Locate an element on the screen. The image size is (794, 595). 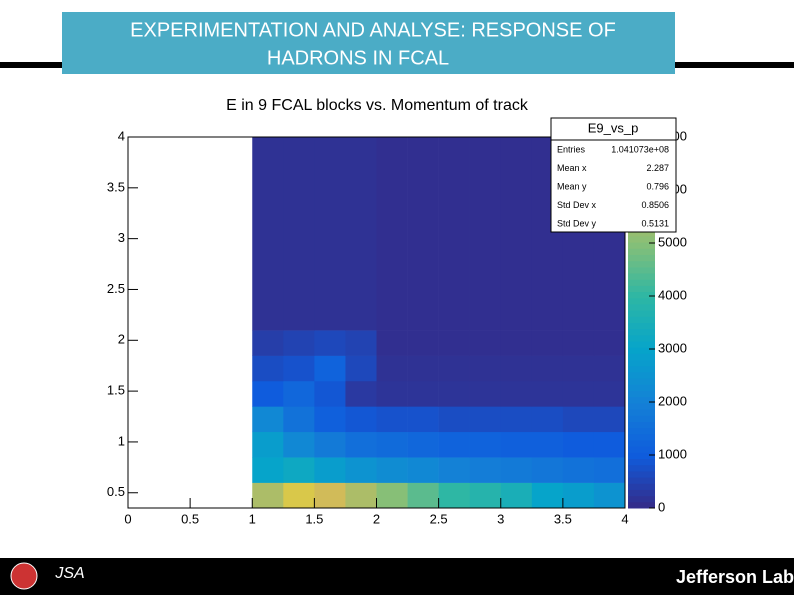
x-tick-label: 0.5 is located at coordinates (190, 518).